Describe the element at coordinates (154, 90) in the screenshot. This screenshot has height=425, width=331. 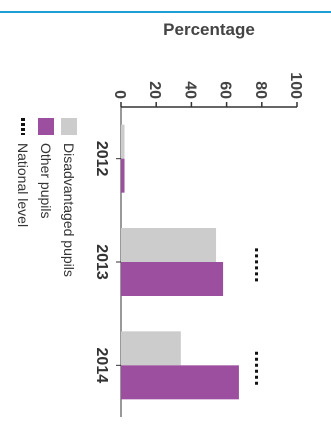
I see `y-tick-label: 20` at that location.